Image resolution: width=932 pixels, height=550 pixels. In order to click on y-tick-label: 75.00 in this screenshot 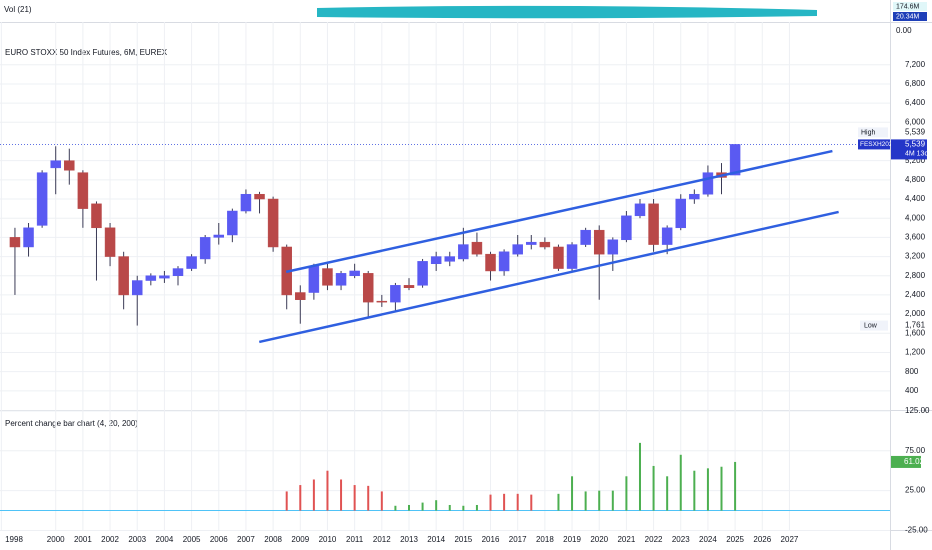, I will do `click(915, 450)`.